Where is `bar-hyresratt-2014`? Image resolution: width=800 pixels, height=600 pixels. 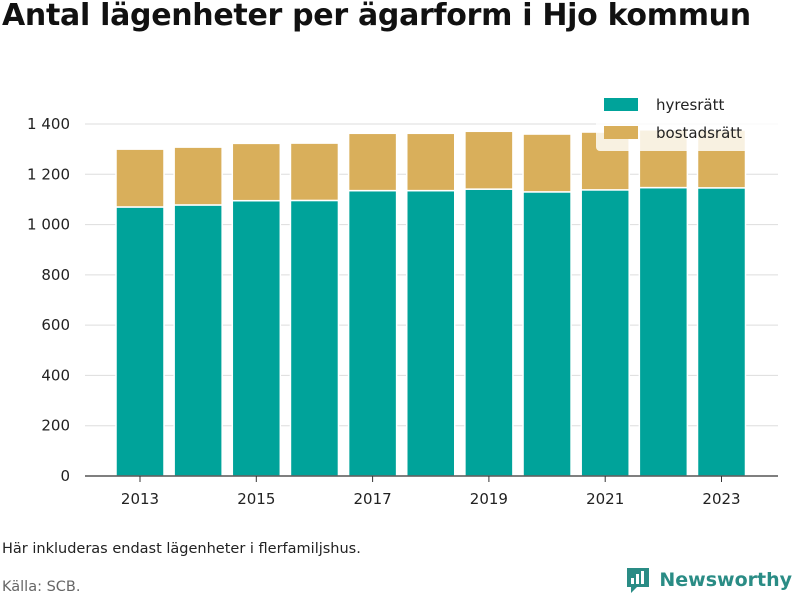 bar-hyresratt-2014 is located at coordinates (198, 340).